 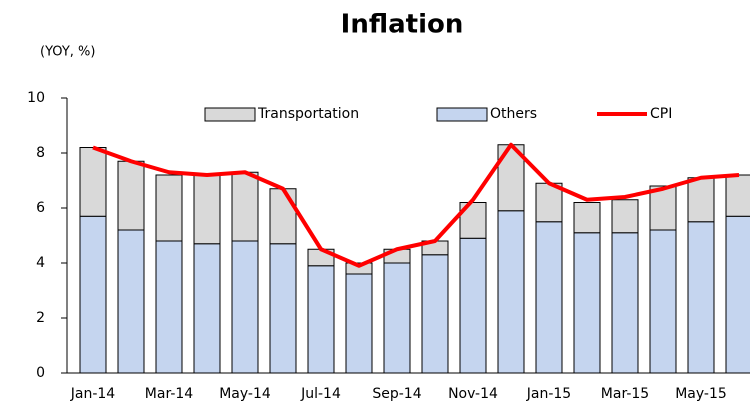 What do you see at coordinates (513, 114) in the screenshot?
I see `legend-label: Others` at bounding box center [513, 114].